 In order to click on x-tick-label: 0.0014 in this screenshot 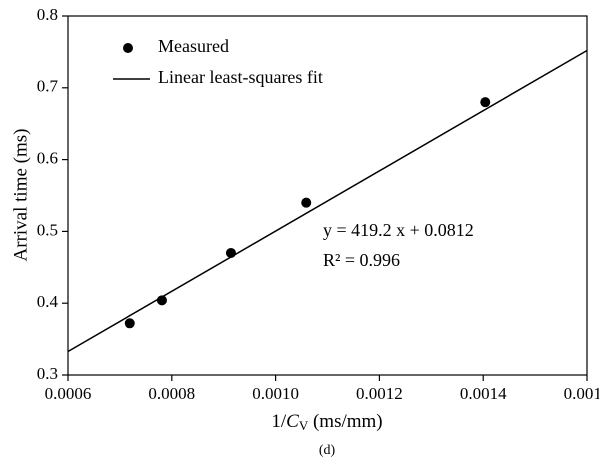, I will do `click(483, 393)`.